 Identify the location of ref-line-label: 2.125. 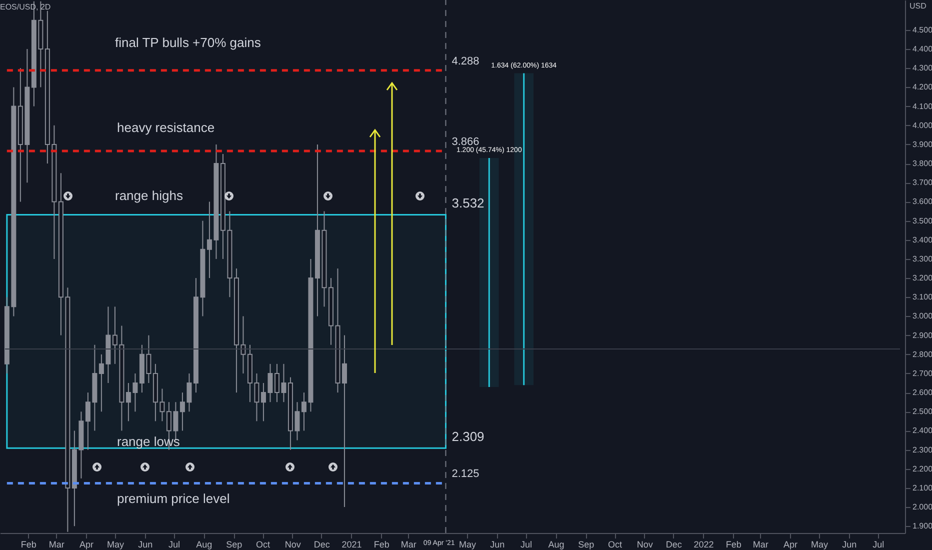
(466, 474).